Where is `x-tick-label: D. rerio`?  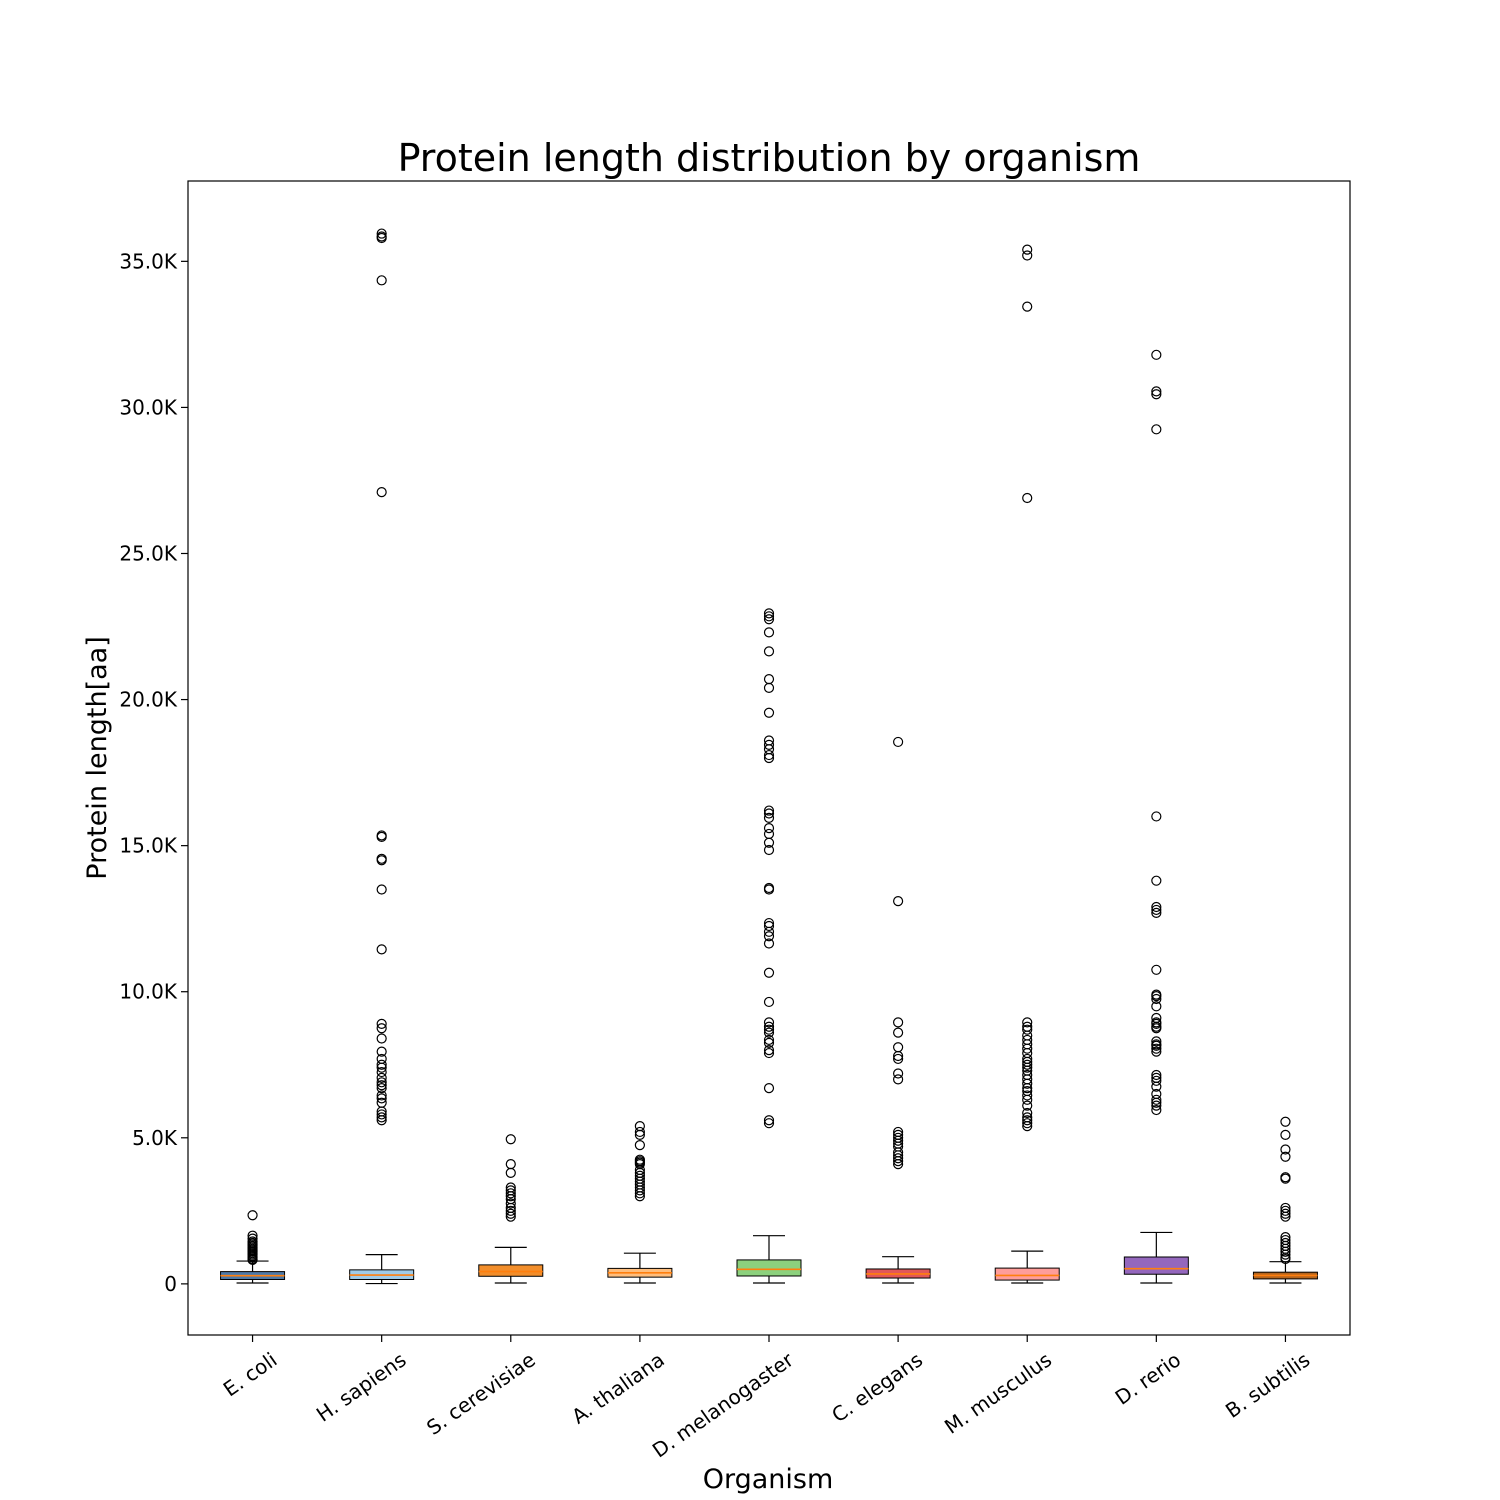
x-tick-label: D. rerio is located at coordinates (1148, 1378).